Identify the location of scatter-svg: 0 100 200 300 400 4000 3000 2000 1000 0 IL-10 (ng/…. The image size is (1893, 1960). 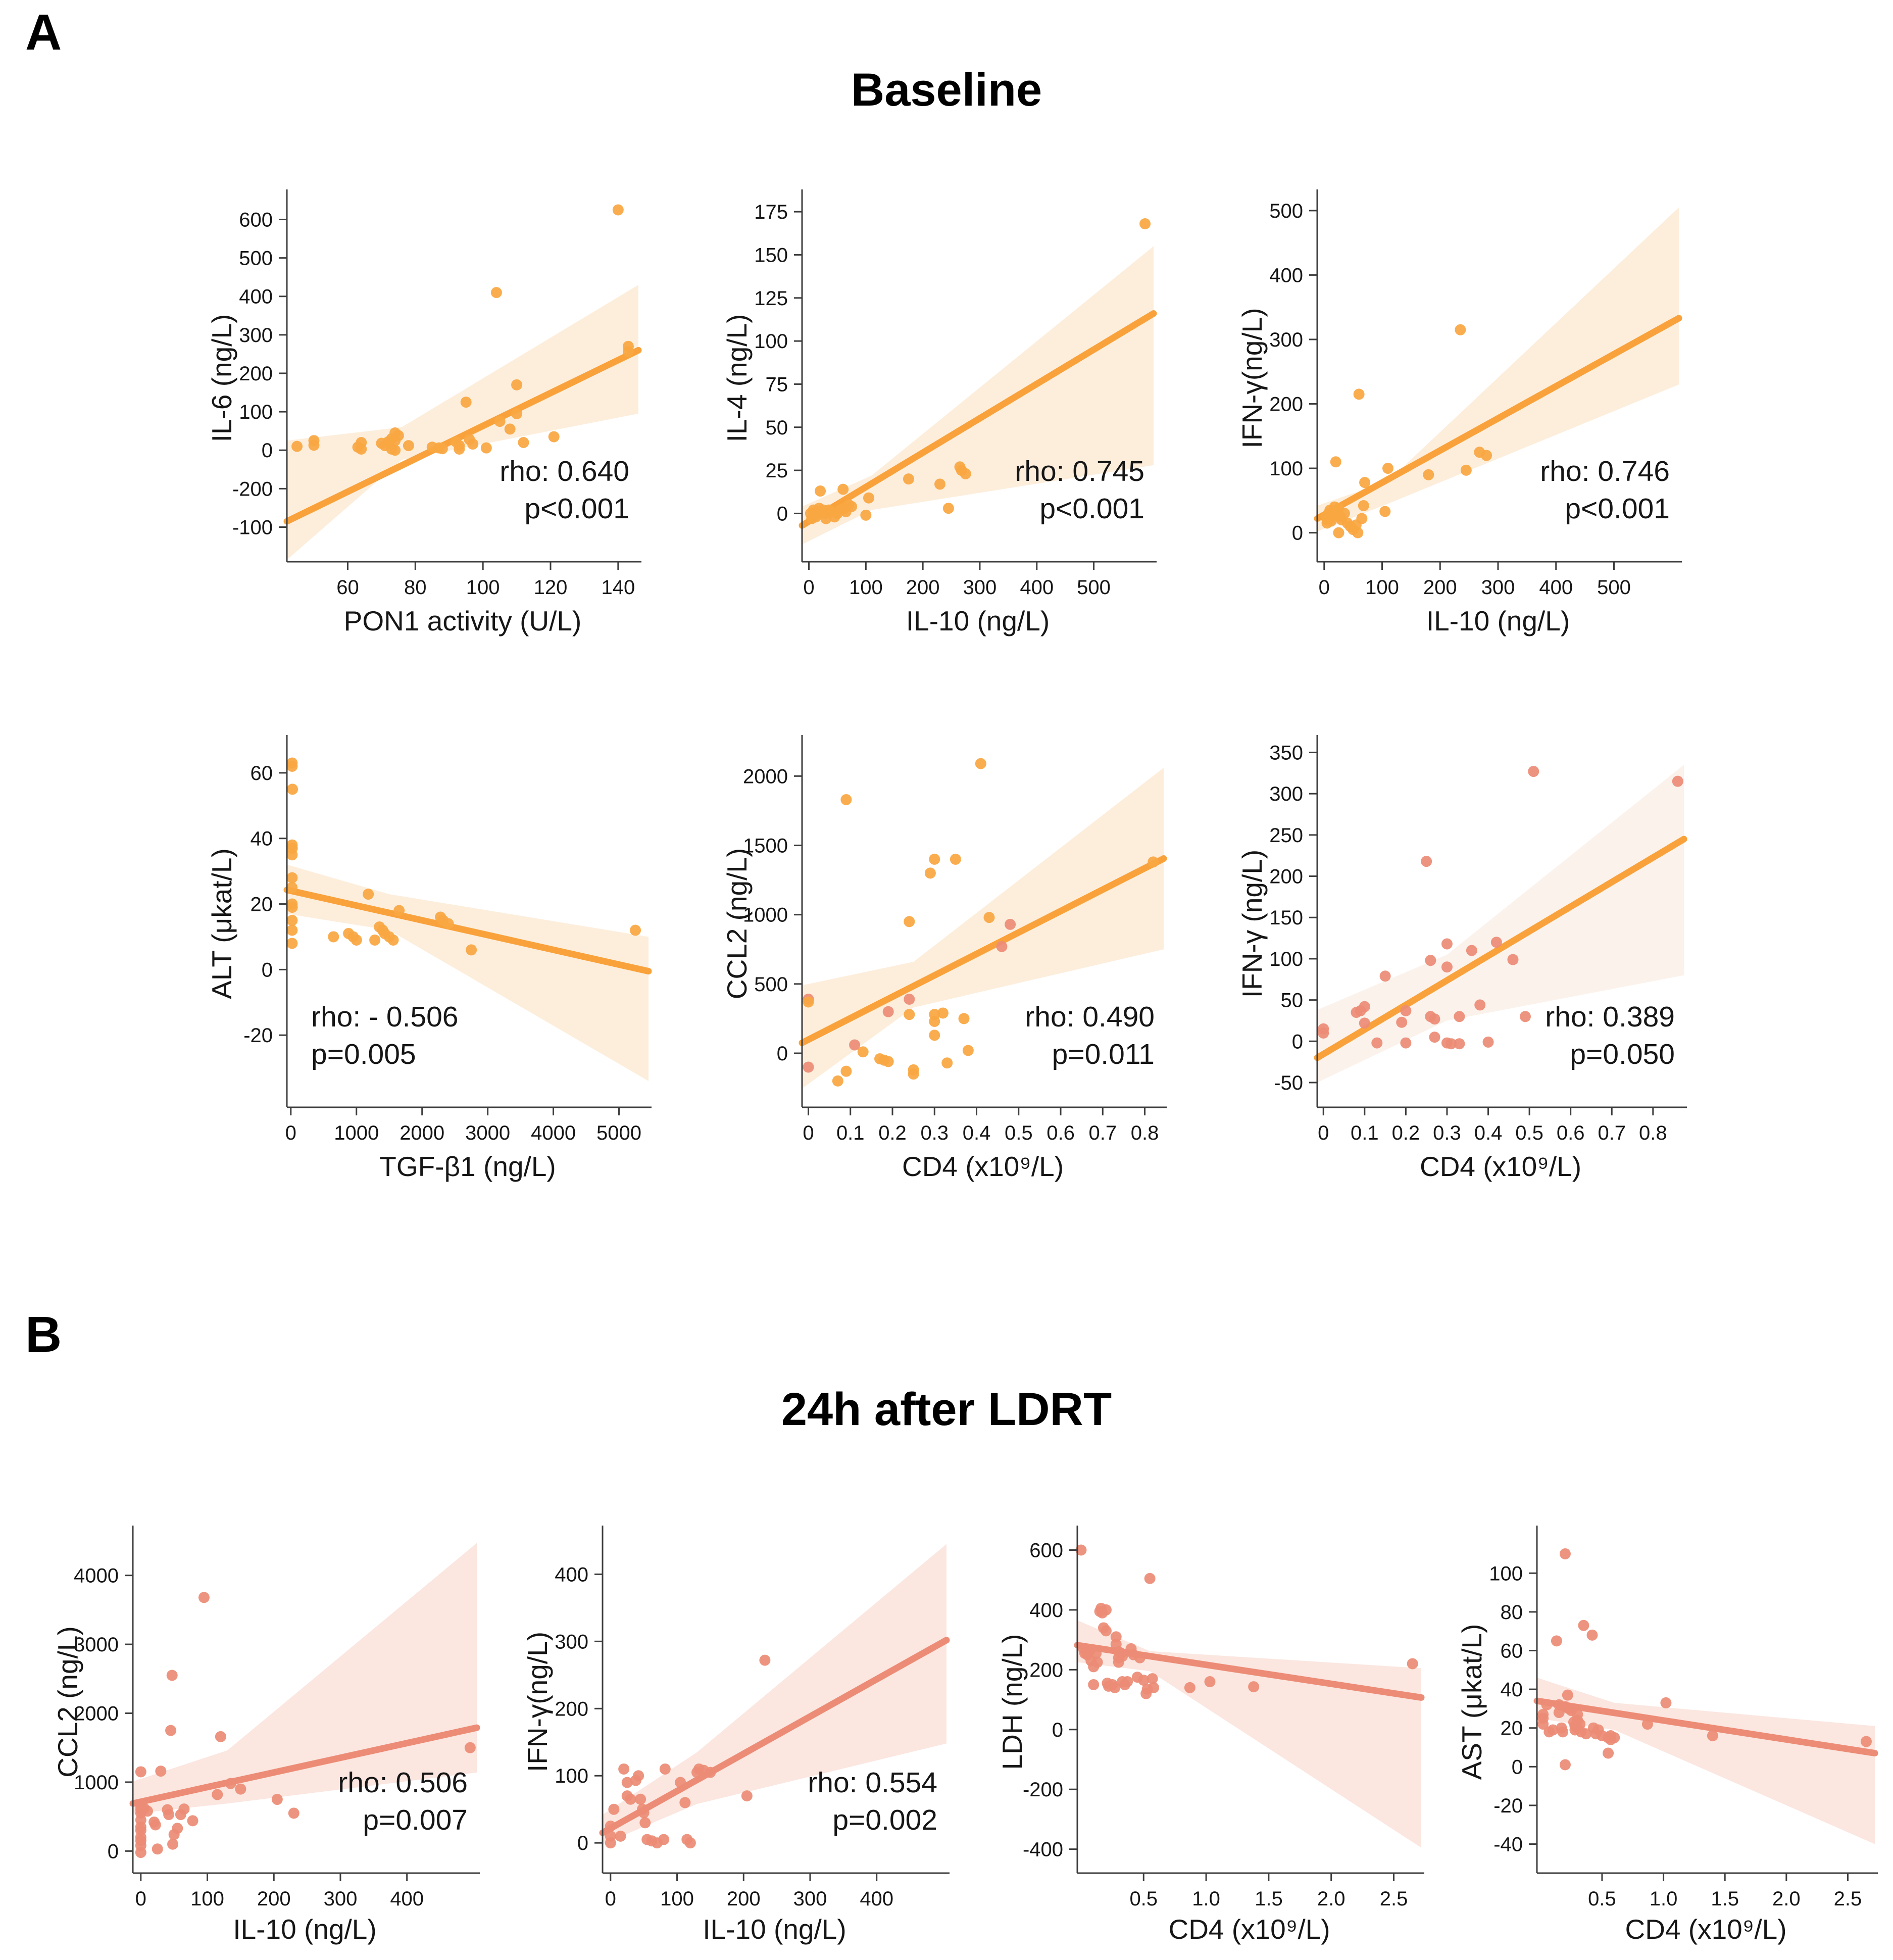
(266, 1735).